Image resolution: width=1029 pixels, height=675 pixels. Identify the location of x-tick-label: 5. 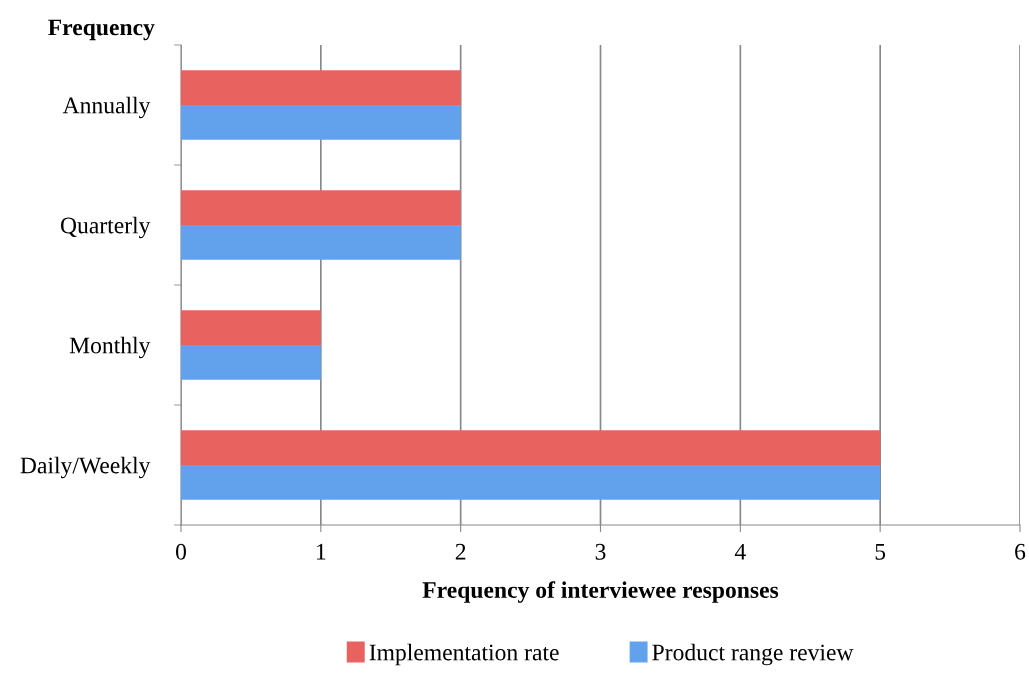
(880, 551).